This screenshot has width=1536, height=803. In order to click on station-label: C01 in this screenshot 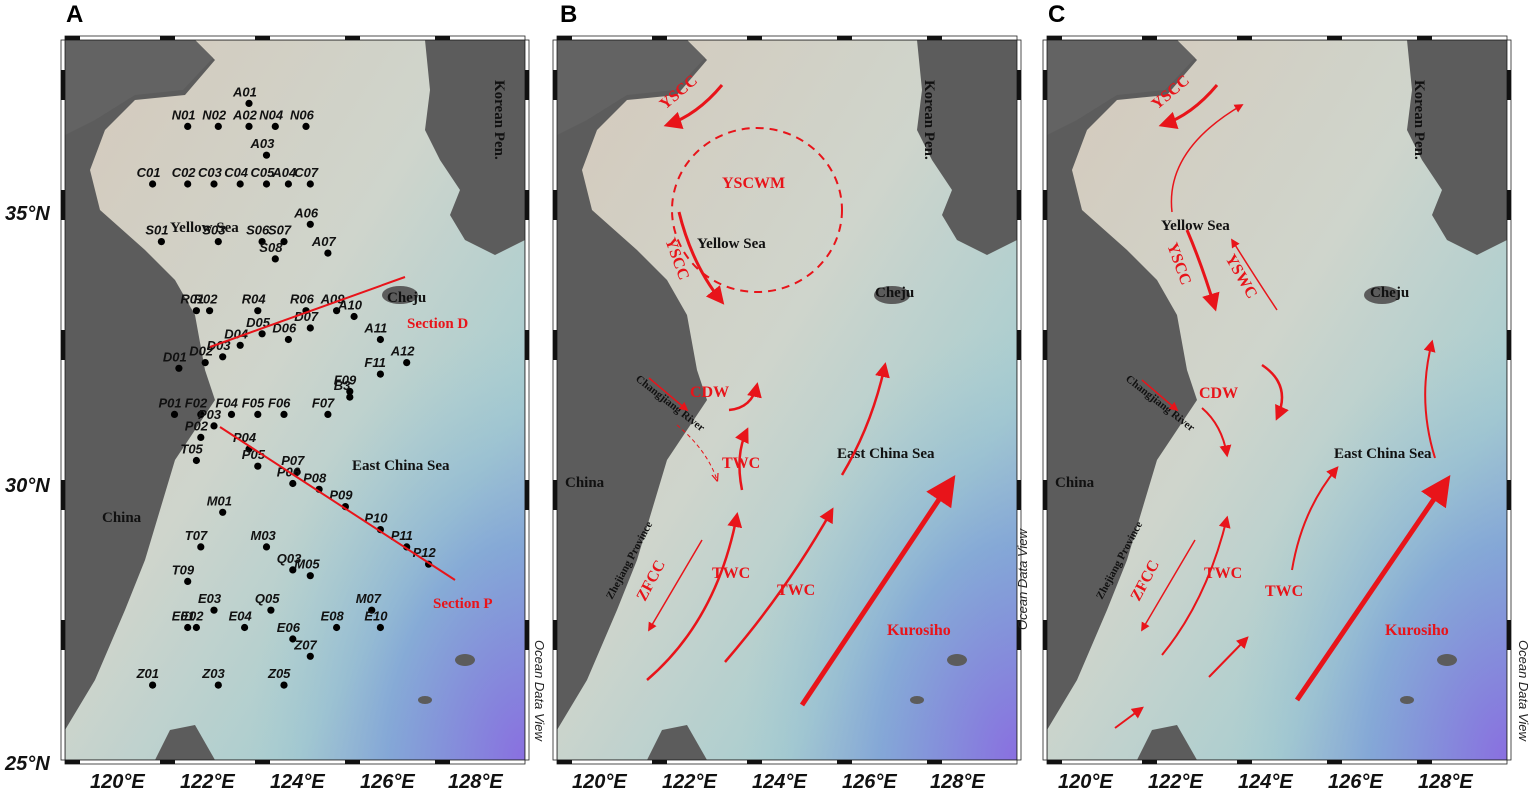, I will do `click(149, 172)`.